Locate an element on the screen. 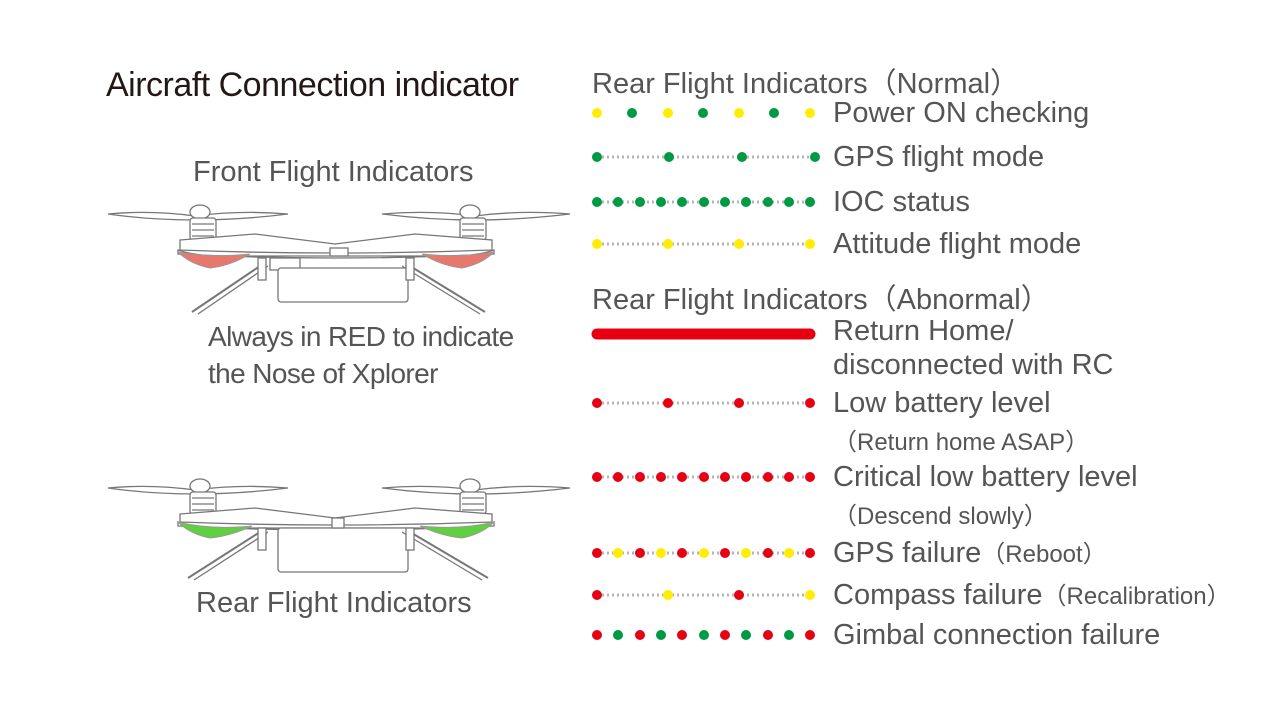 This screenshot has width=1280, height=720. legend-row-gps-flight-mode: GPS flight mode is located at coordinates (930, 158).